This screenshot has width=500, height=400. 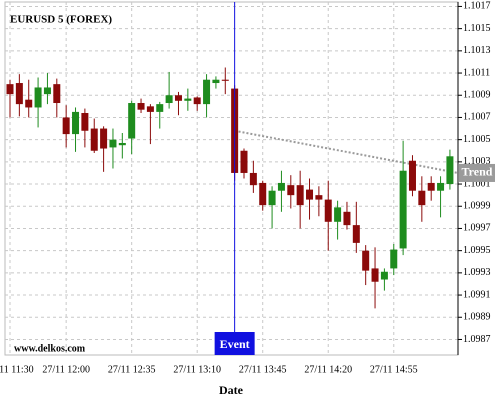 What do you see at coordinates (477, 28) in the screenshot?
I see `y-tick-label: 1.1015` at bounding box center [477, 28].